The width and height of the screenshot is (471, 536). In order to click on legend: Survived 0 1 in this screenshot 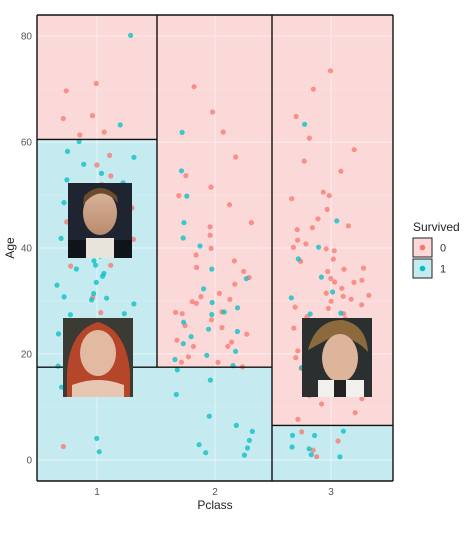, I will do `click(436, 249)`.